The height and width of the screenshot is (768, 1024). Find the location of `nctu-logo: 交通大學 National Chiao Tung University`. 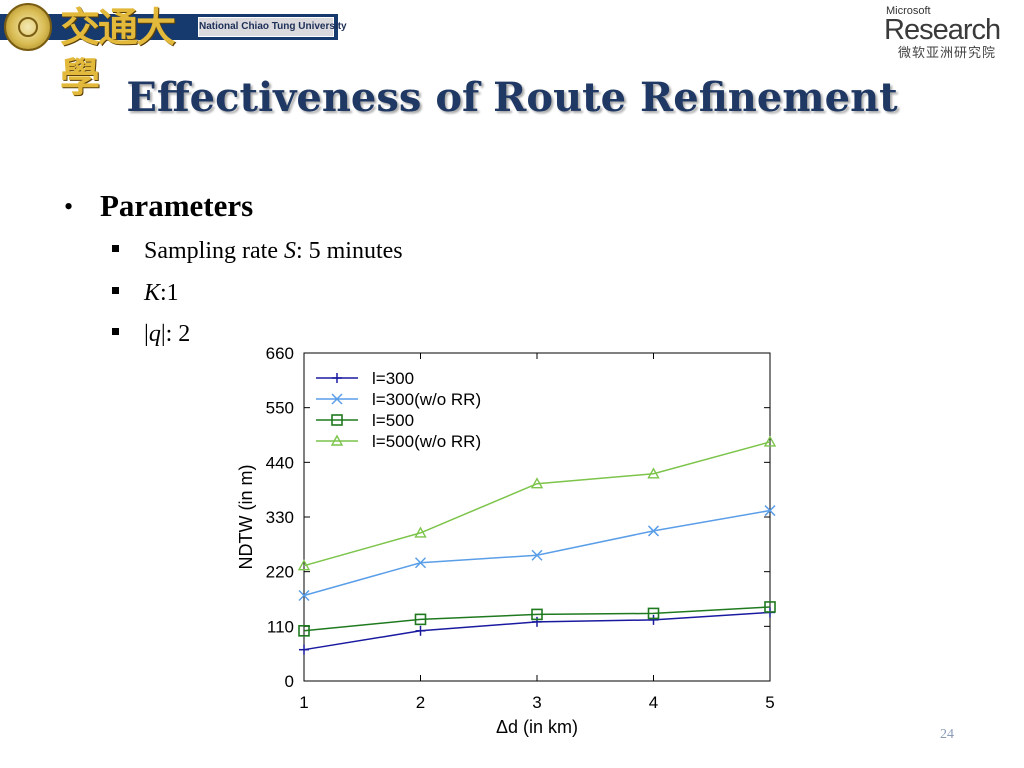

nctu-logo: 交通大學 National Chiao Tung University is located at coordinates (173, 50).